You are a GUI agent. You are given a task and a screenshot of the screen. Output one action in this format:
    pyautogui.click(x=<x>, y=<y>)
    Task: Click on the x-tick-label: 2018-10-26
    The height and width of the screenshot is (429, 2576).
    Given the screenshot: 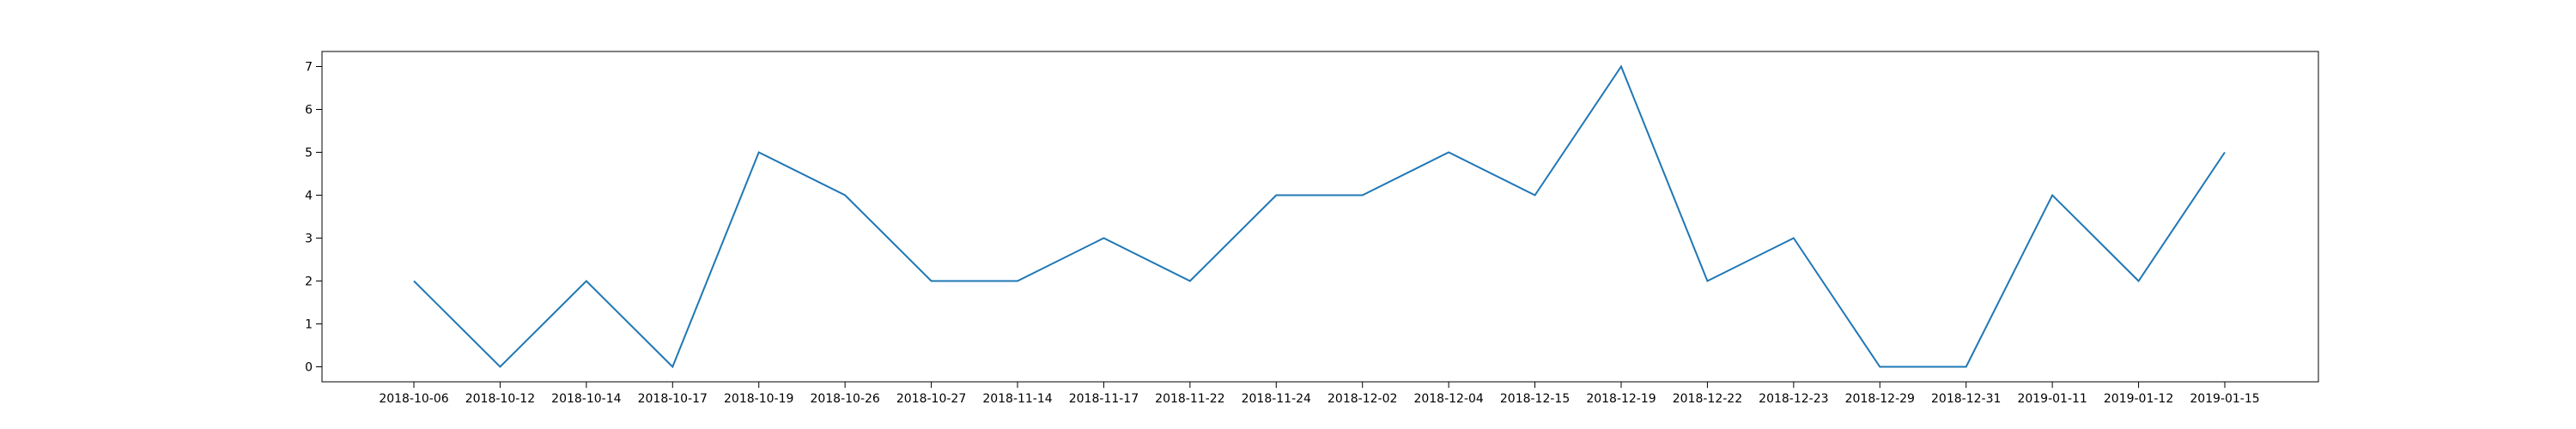 What is the action you would take?
    pyautogui.click(x=845, y=399)
    